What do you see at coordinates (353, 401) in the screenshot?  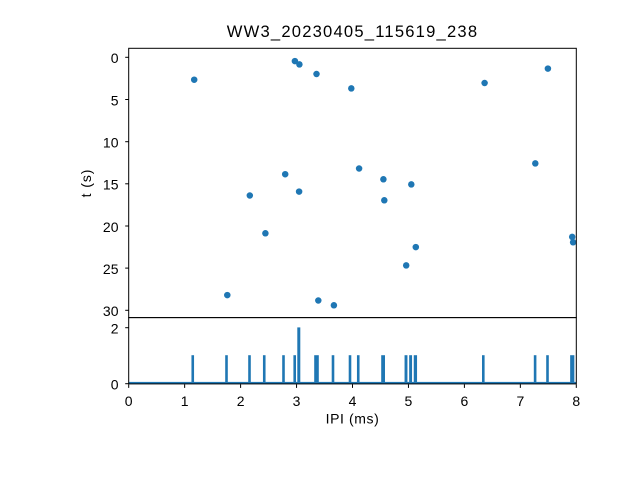 I see `svg-text: 4` at bounding box center [353, 401].